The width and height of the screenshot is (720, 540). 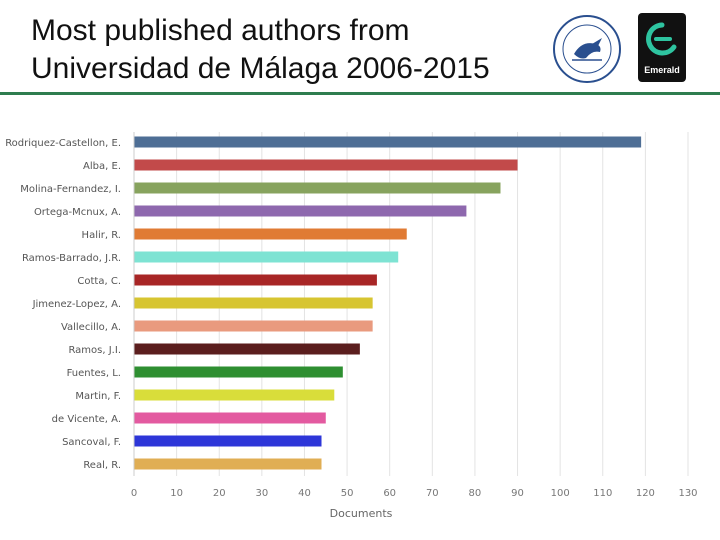 I want to click on y-category-label: Fuentes, L., so click(x=94, y=373).